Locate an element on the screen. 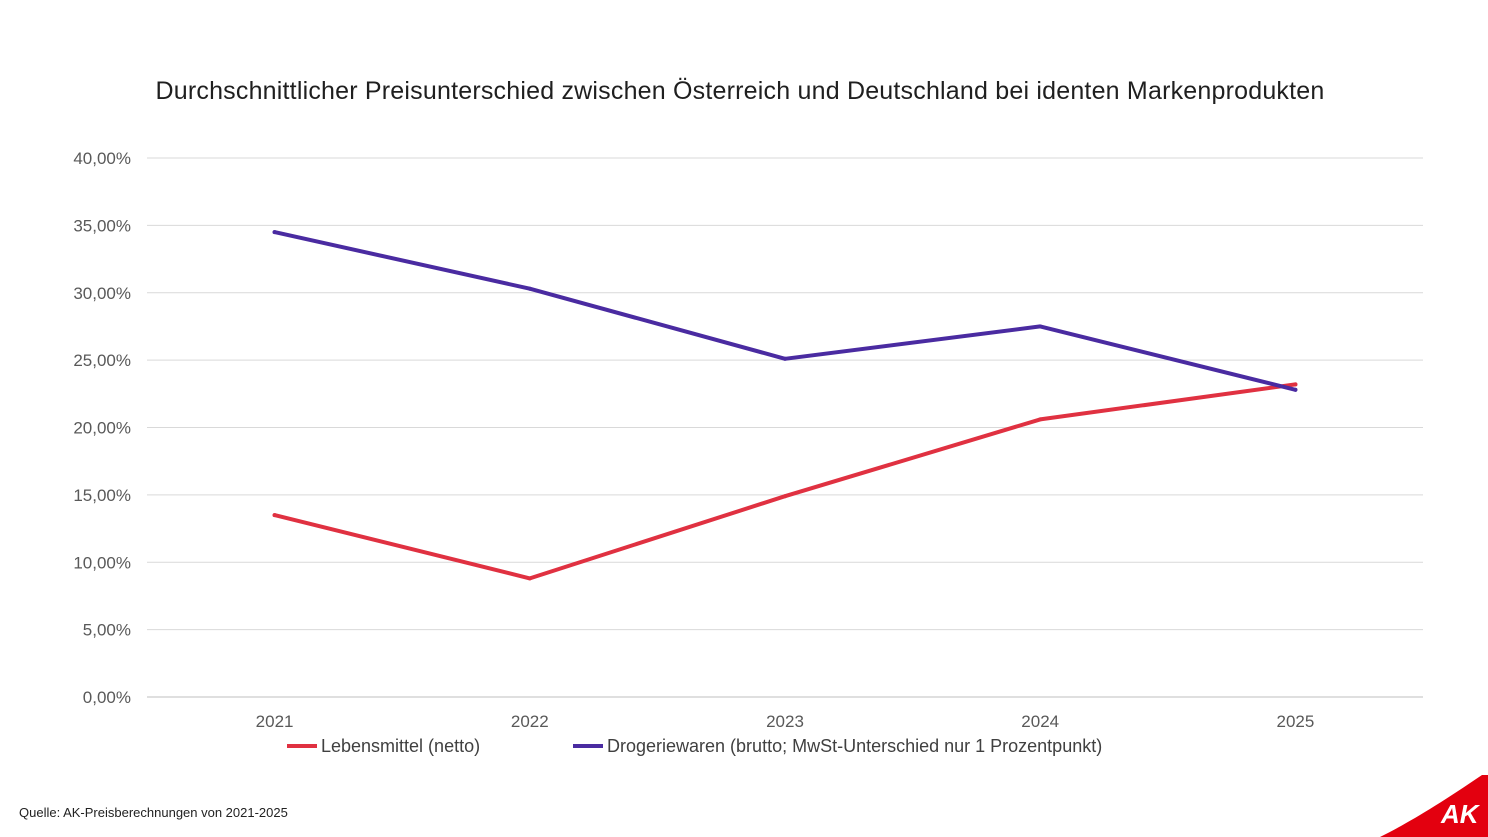 This screenshot has width=1488, height=837. x-tick-label: 2025 is located at coordinates (1295, 721).